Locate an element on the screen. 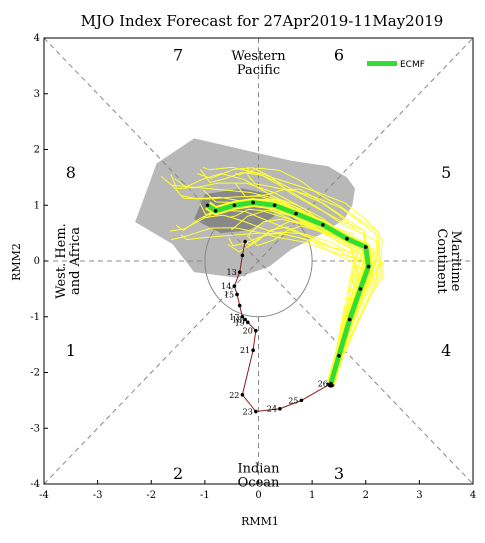  x-tick-label: 0 is located at coordinates (258, 495).